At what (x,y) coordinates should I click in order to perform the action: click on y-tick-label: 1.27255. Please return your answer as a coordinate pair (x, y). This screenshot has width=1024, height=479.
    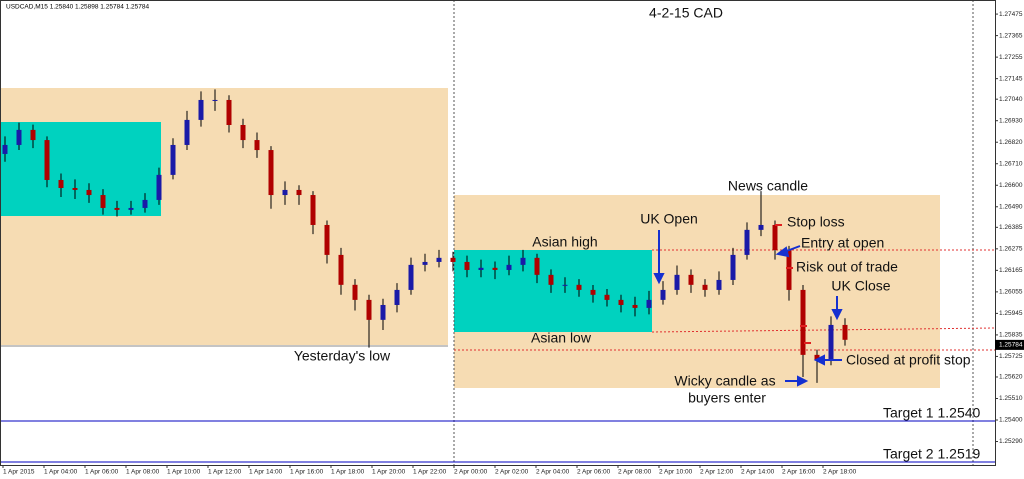
    Looking at the image, I should click on (1011, 57).